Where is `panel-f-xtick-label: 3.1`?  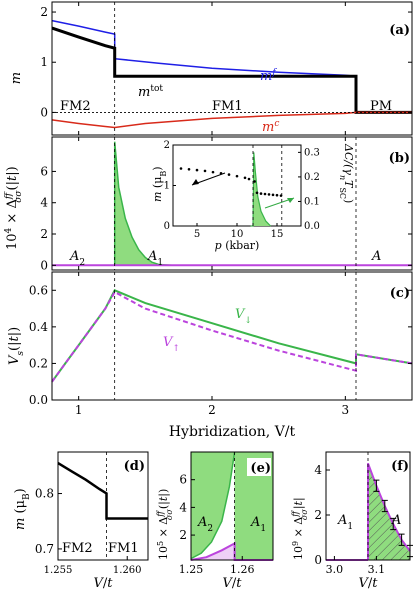
panel-f-xtick-label: 3.1 is located at coordinates (377, 569).